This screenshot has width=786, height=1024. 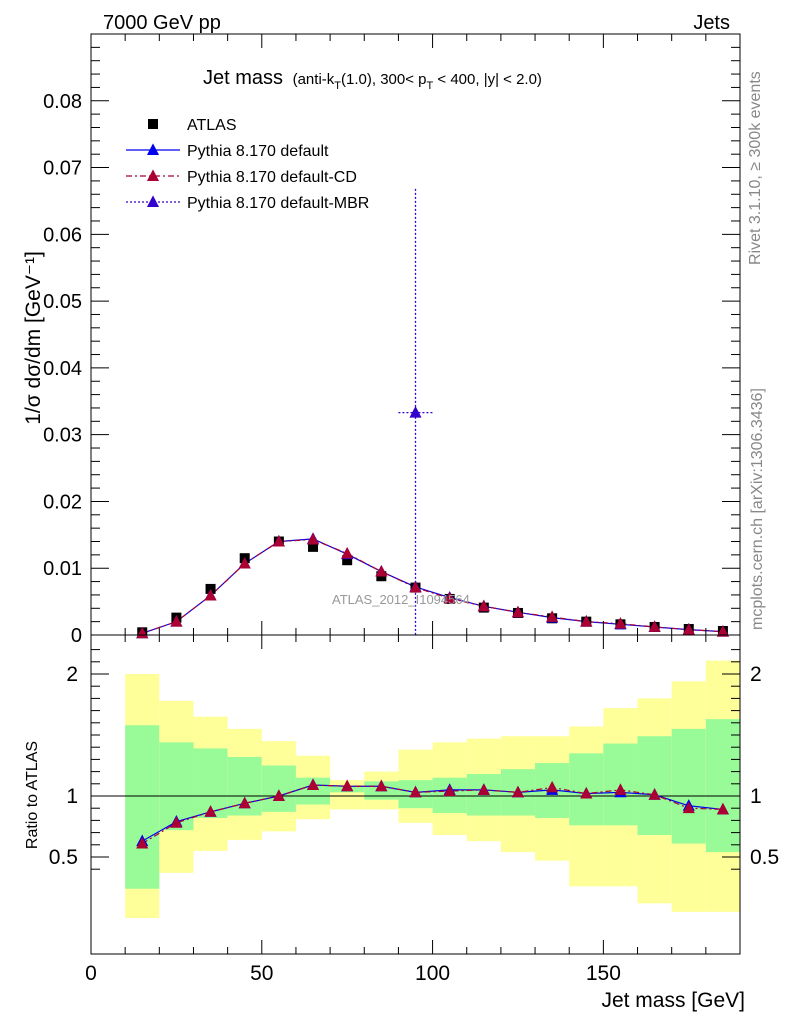 What do you see at coordinates (62, 569) in the screenshot?
I see `y-tick-label-main: 0.01` at bounding box center [62, 569].